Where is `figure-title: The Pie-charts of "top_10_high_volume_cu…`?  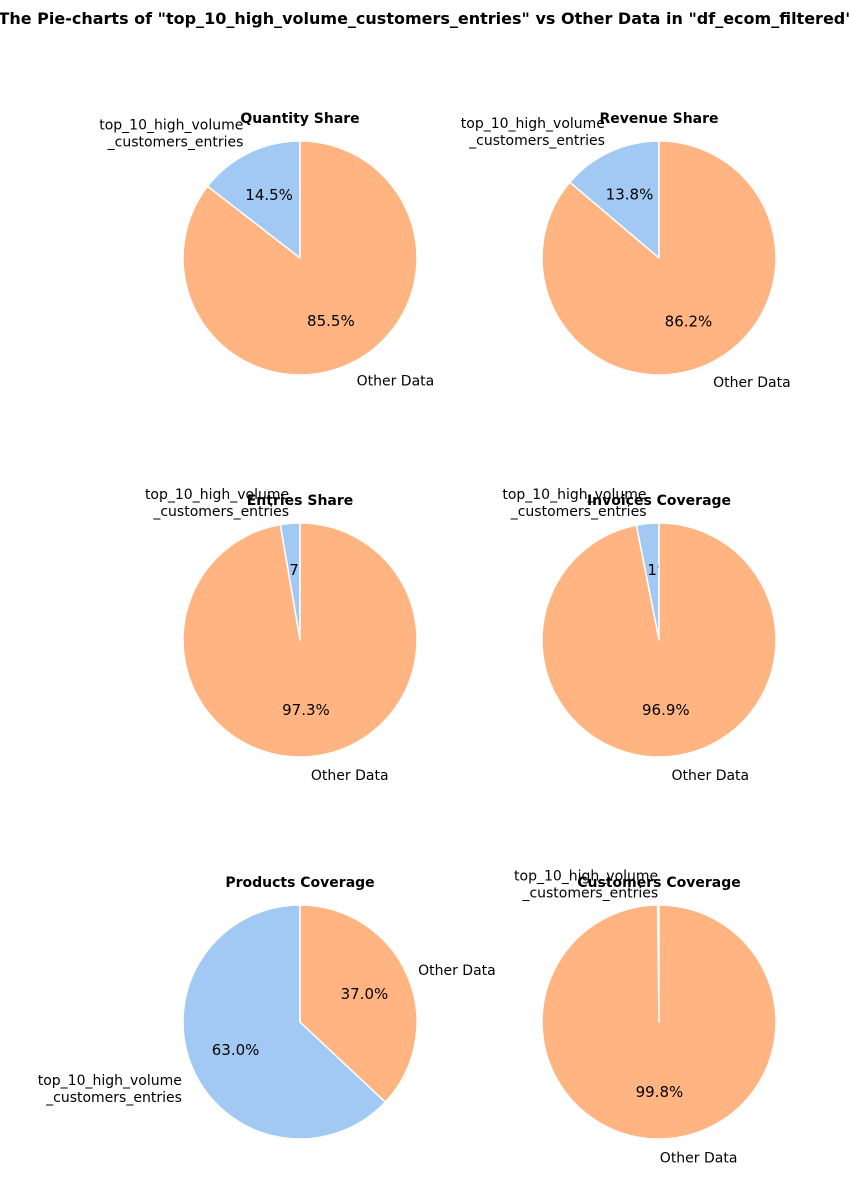
figure-title: The Pie-charts of "top_10_high_volume_cu… is located at coordinates (424, 18).